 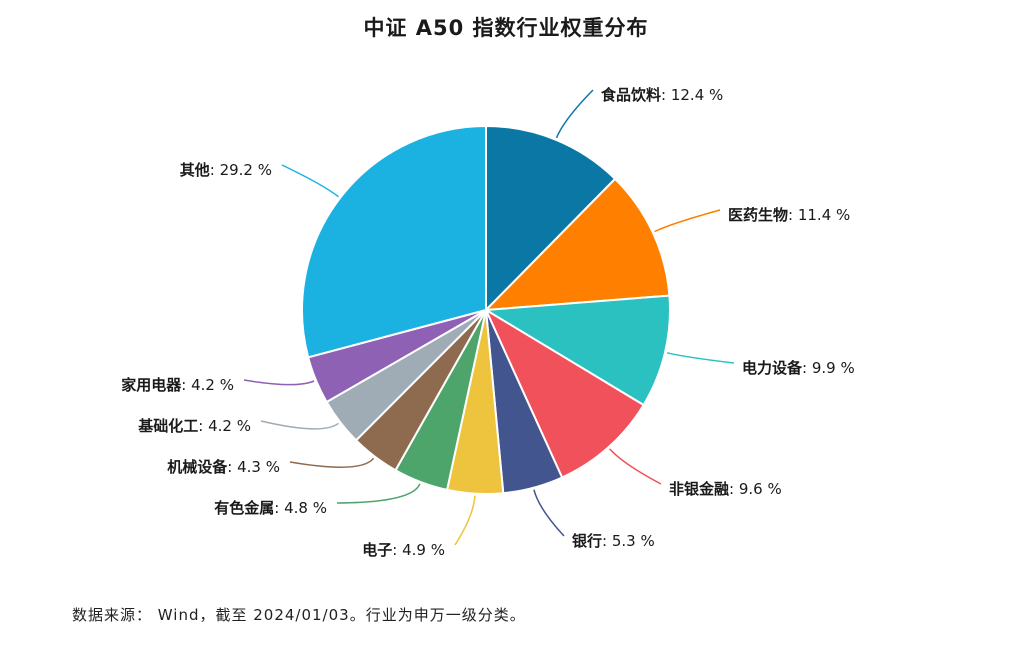 What do you see at coordinates (377, 550) in the screenshot?
I see `slice-label-name: 电子` at bounding box center [377, 550].